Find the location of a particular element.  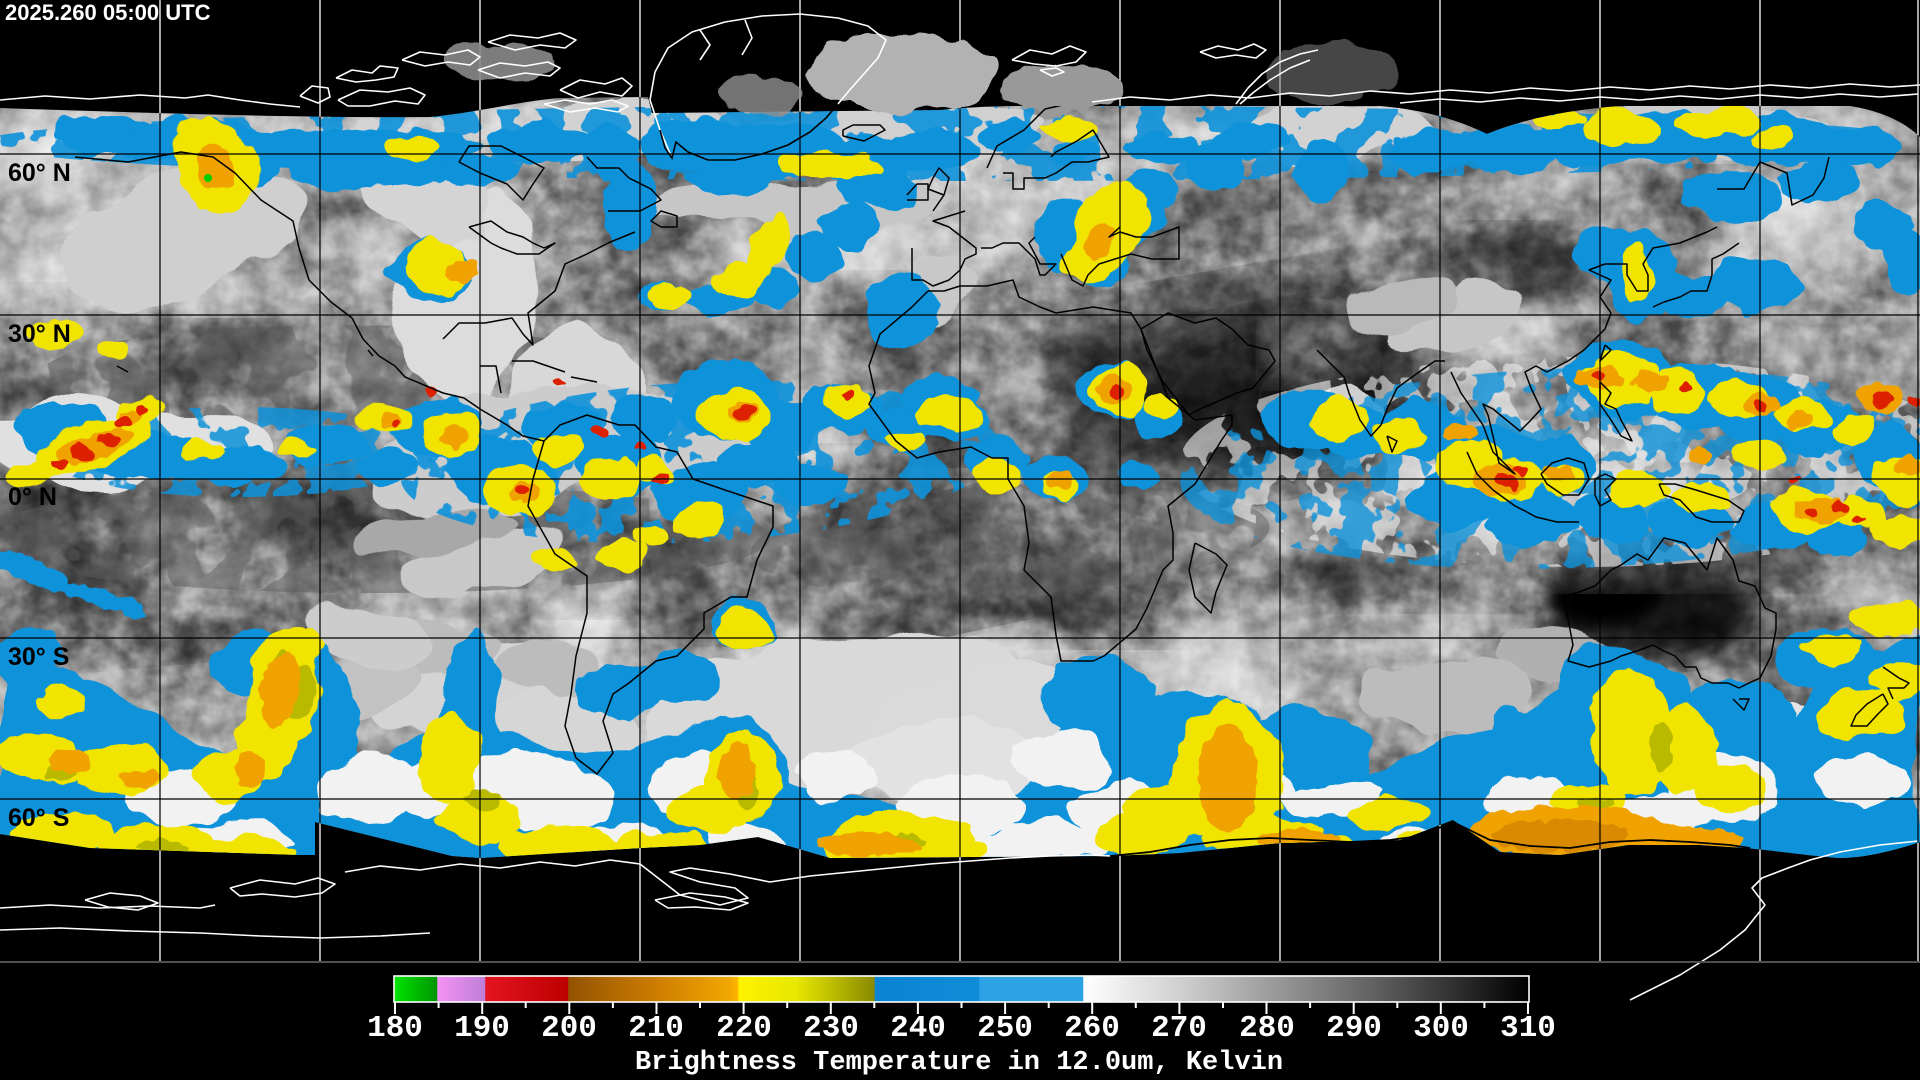

svg-text: 190 is located at coordinates (482, 1028).